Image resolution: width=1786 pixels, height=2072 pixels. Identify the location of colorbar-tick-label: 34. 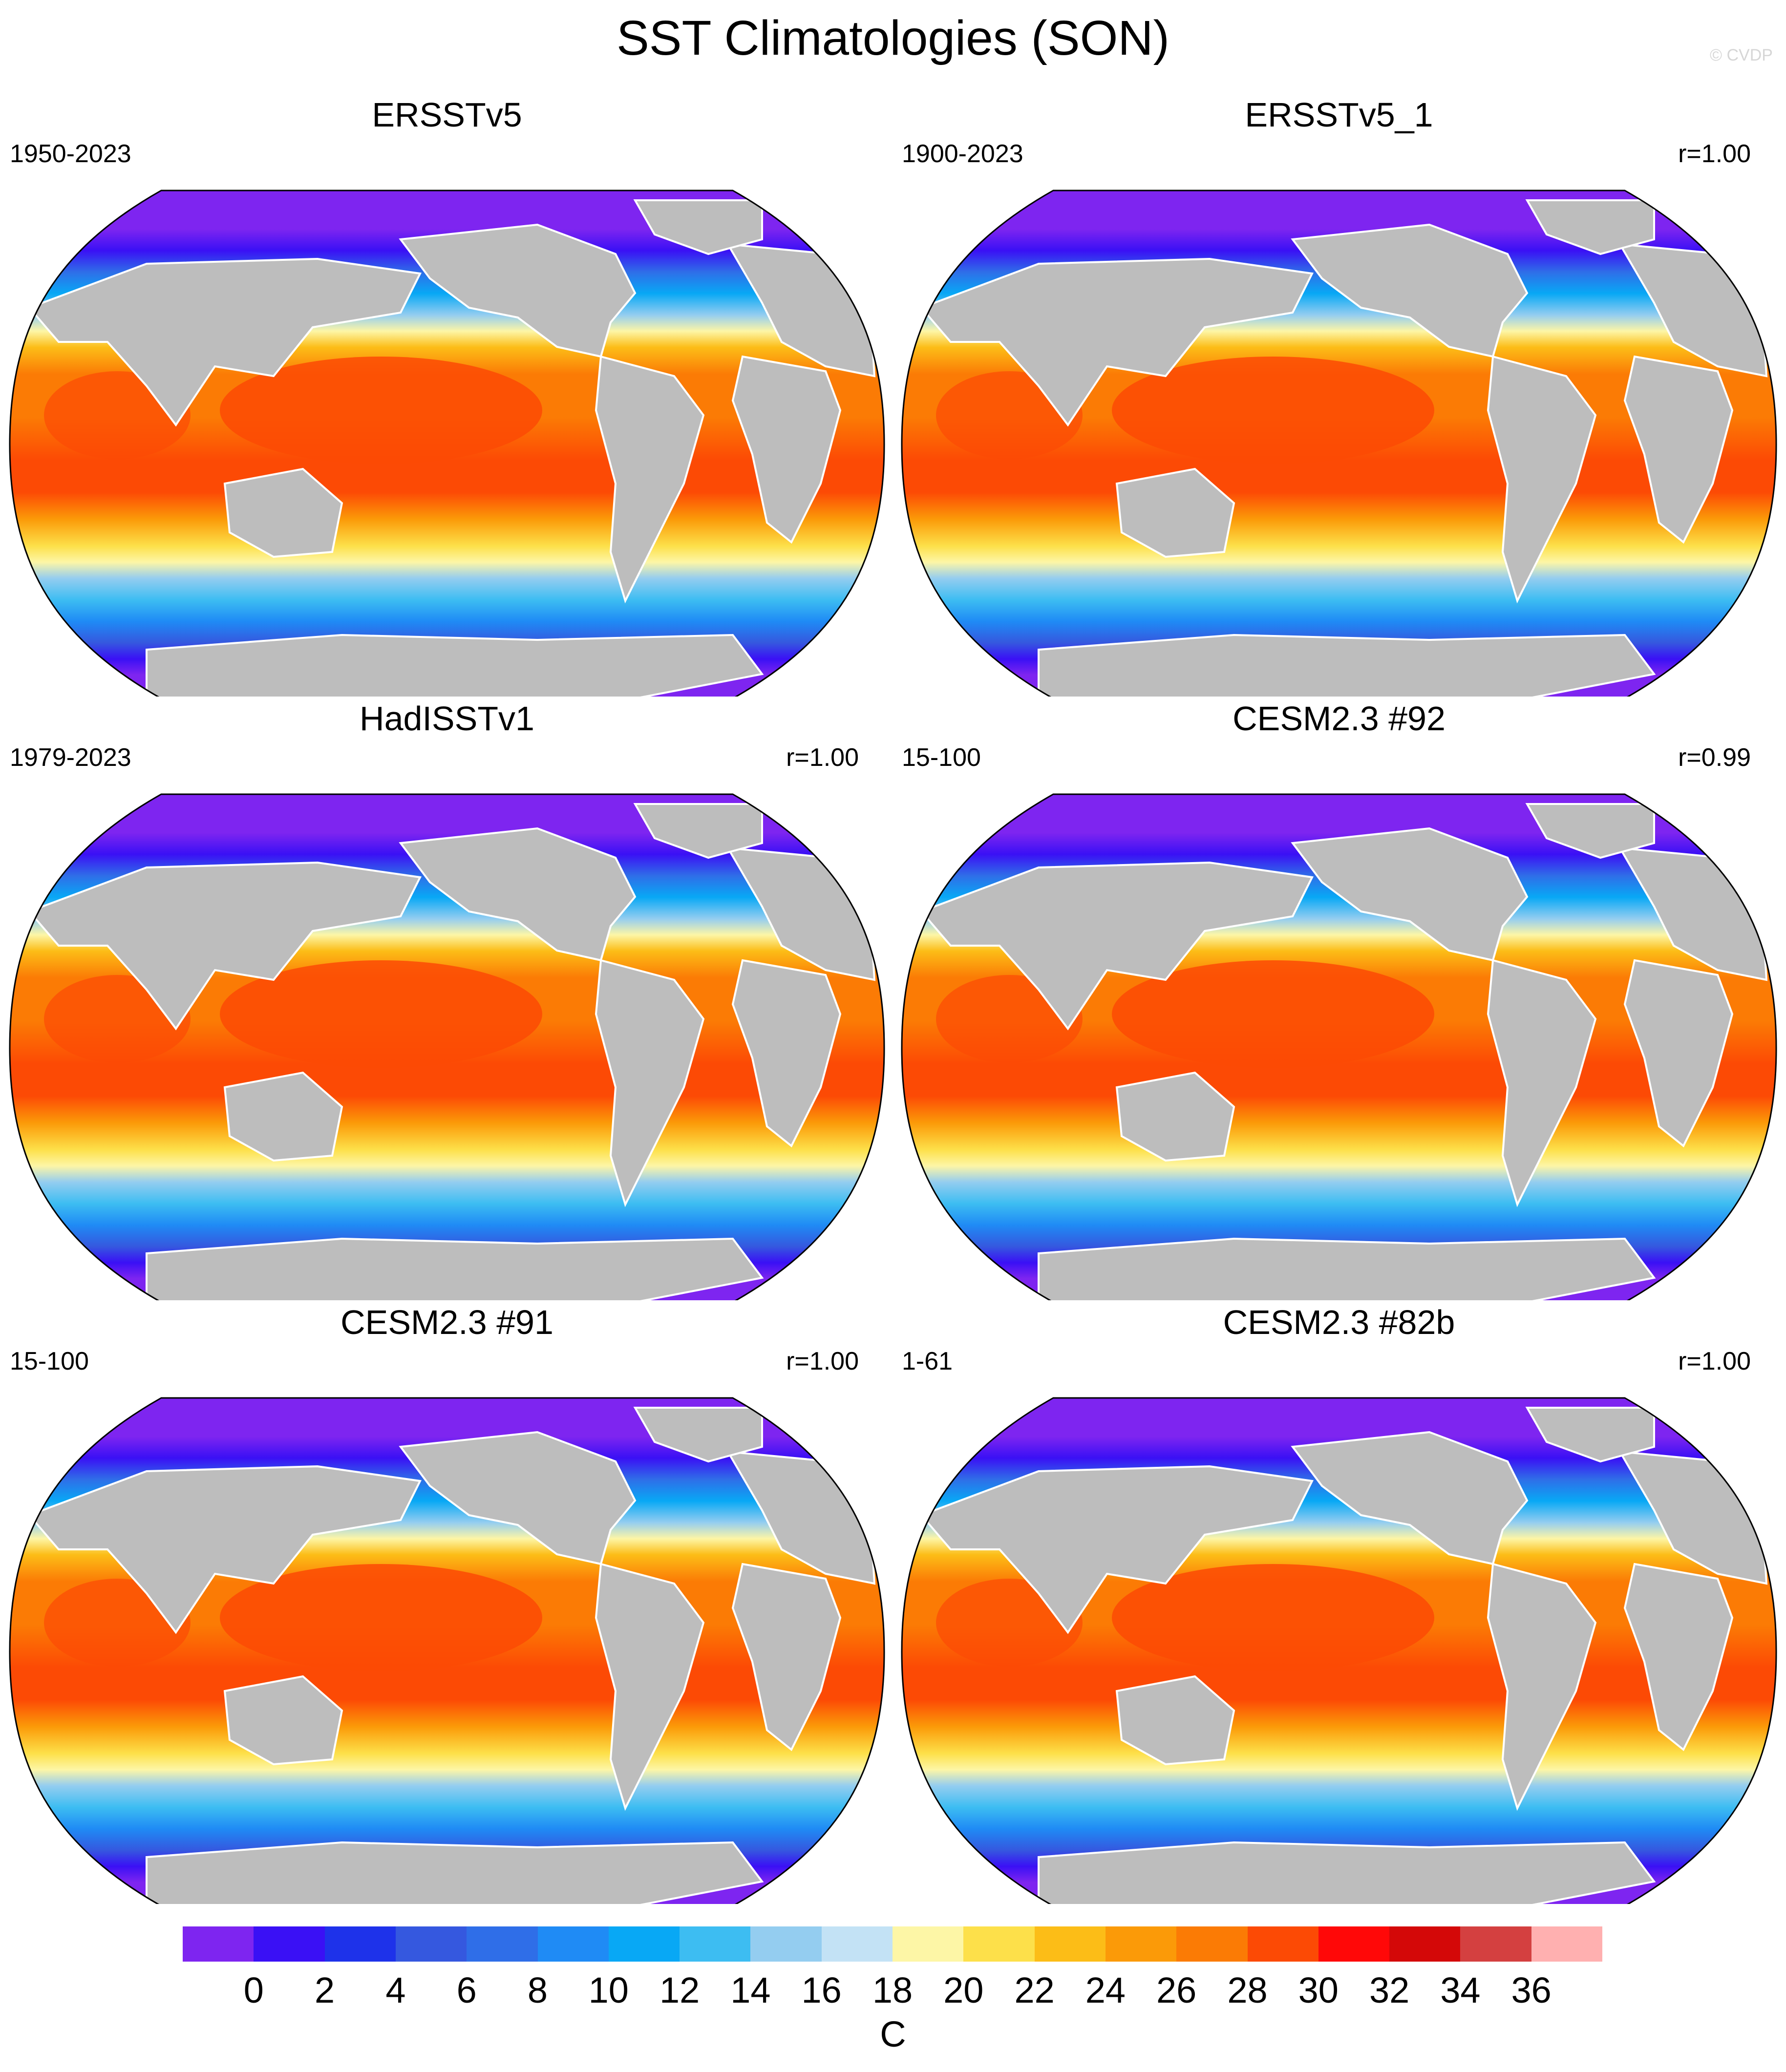
(1460, 1990).